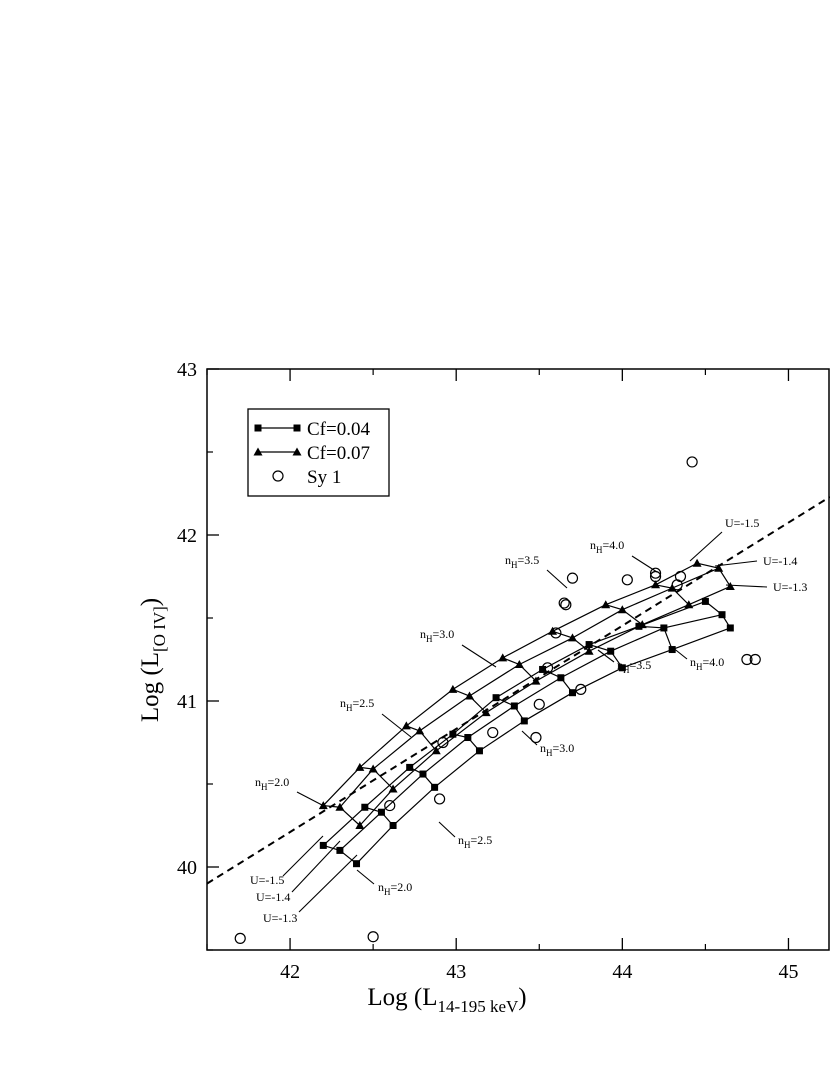  I want to click on y-axis-label-sub: [O IV], so click(159, 629).